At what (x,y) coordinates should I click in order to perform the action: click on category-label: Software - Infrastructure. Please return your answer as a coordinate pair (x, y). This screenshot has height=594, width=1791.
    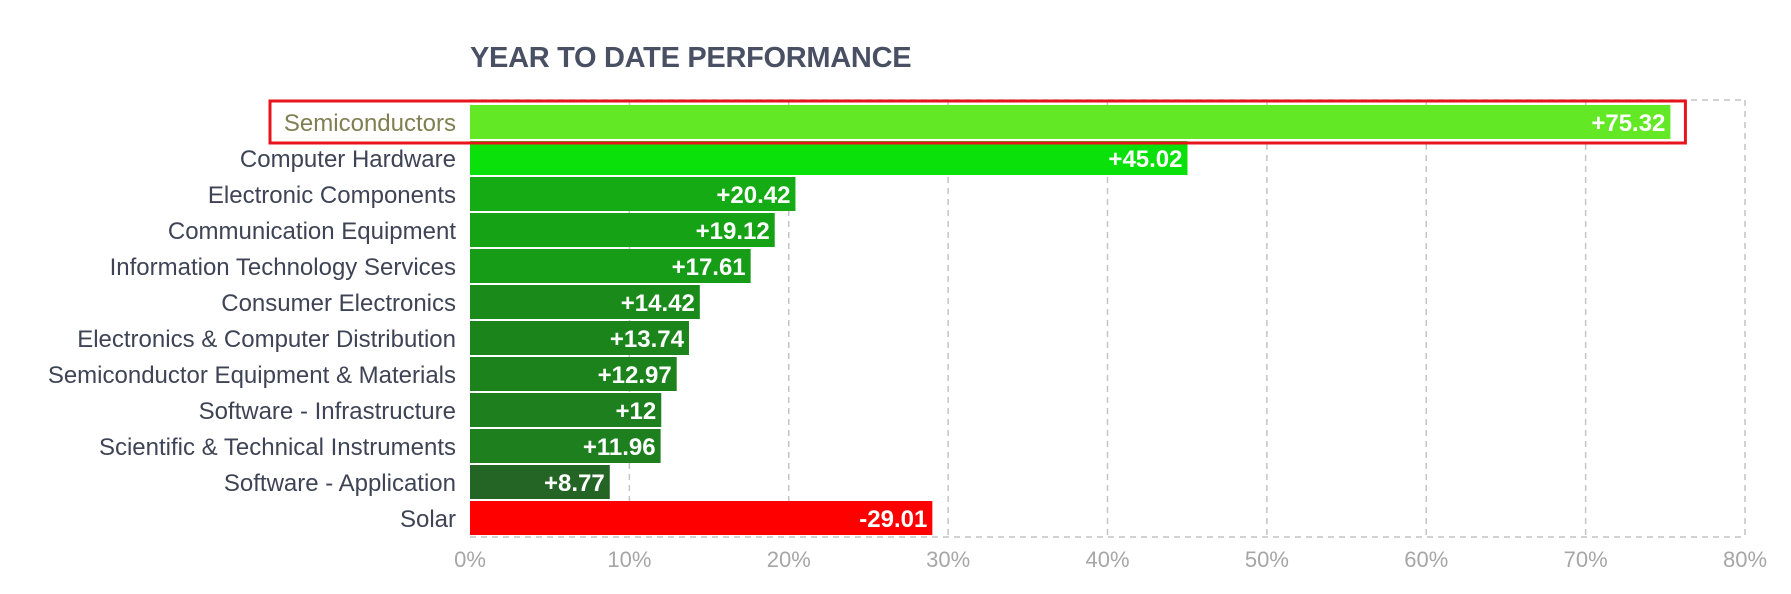
    Looking at the image, I should click on (327, 411).